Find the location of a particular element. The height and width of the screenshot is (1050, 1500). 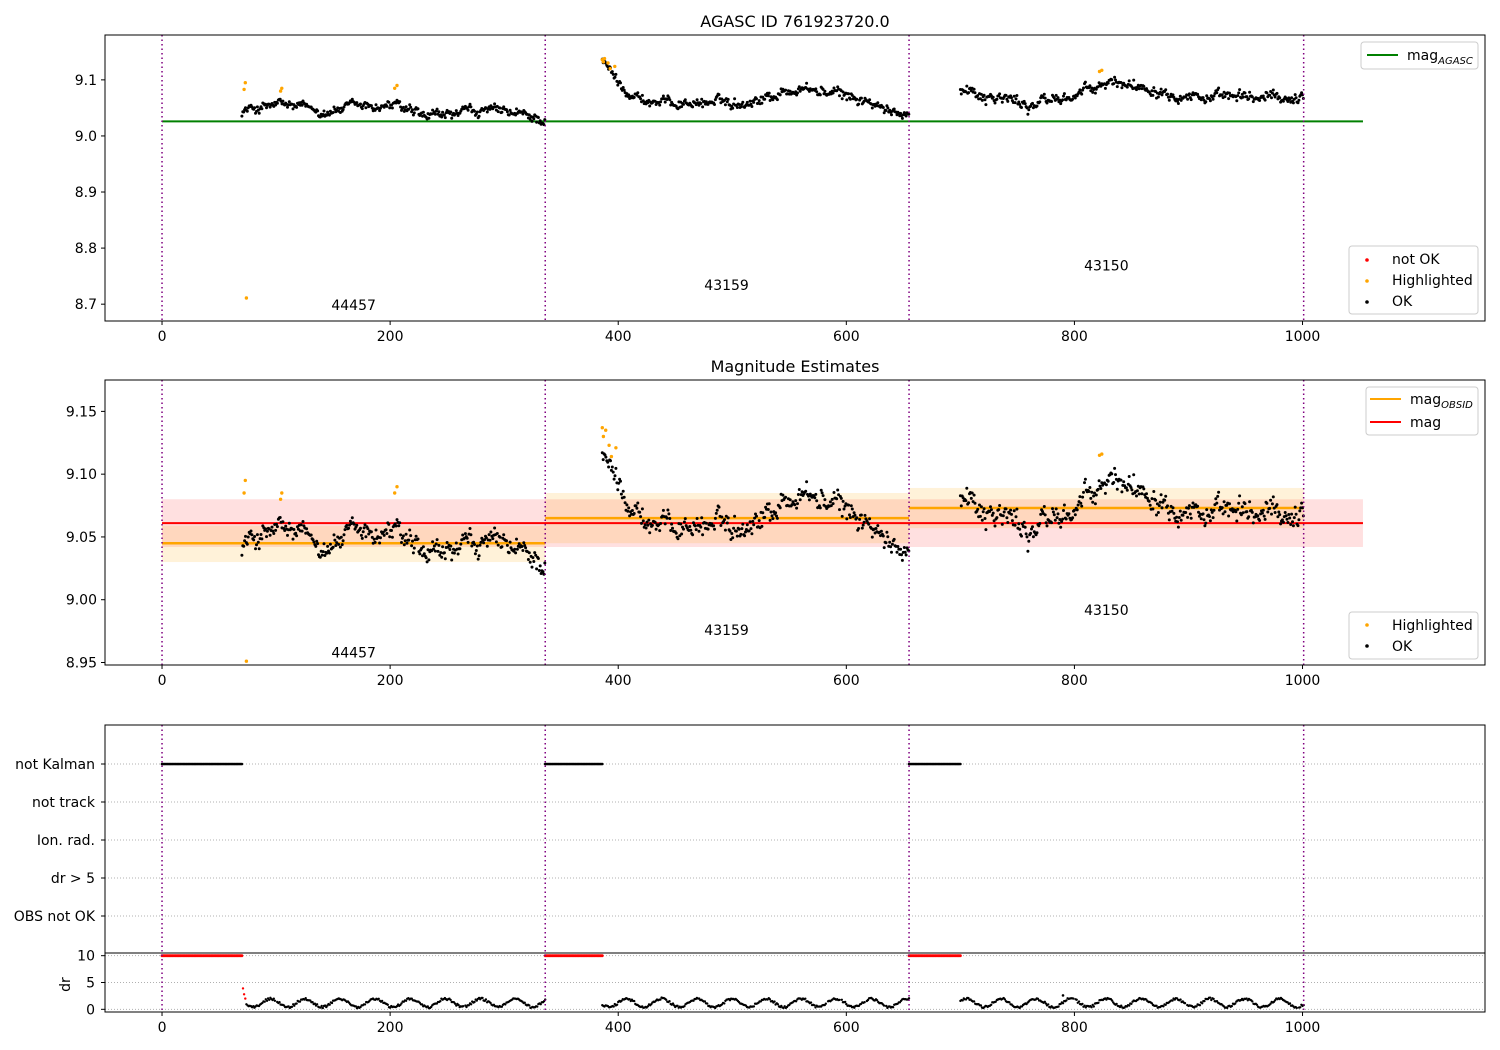

y-tick-label: 8.95 is located at coordinates (81, 663).